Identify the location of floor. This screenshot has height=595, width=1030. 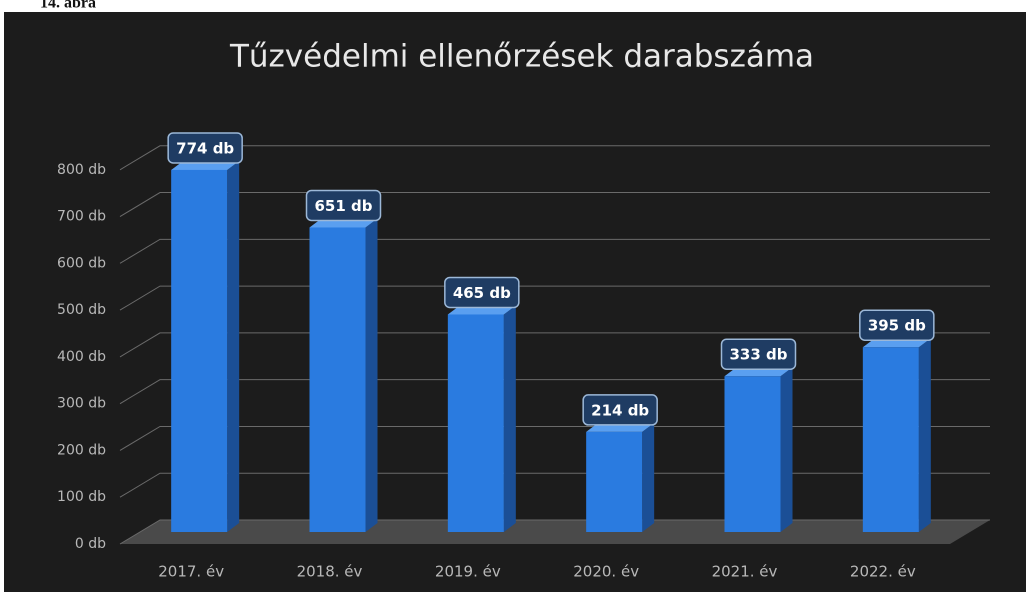
(555, 532).